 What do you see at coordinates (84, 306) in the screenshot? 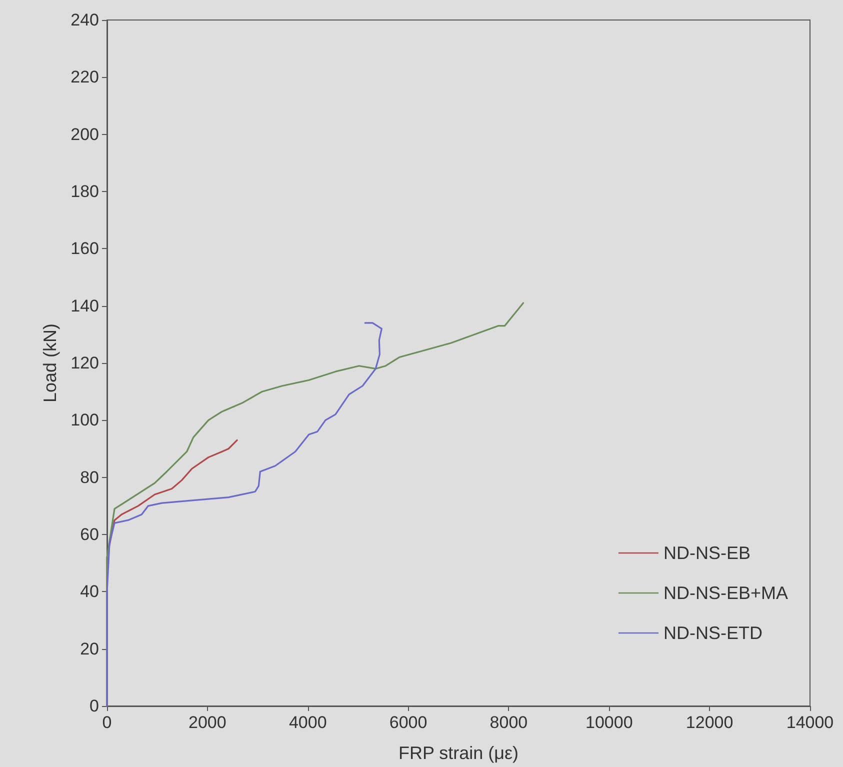
I see `y-tick-label: 140` at bounding box center [84, 306].